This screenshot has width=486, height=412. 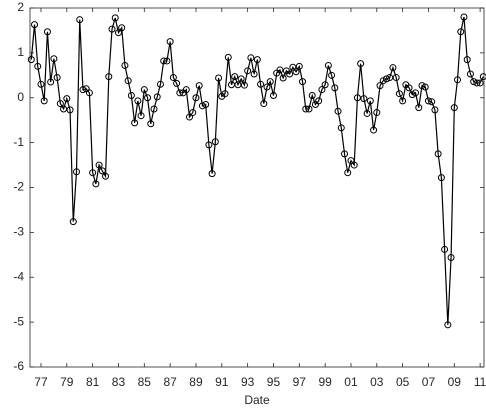 What do you see at coordinates (119, 382) in the screenshot?
I see `x-tick-label: 83` at bounding box center [119, 382].